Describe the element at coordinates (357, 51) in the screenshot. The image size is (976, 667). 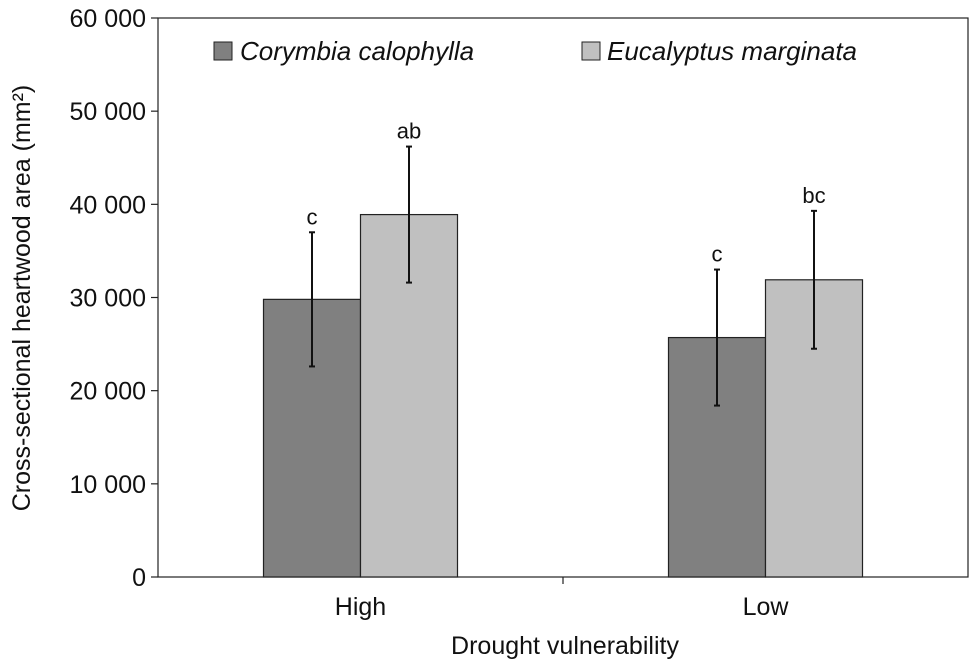
I see `legend-label-corymbia: Corymbia calophylla` at that location.